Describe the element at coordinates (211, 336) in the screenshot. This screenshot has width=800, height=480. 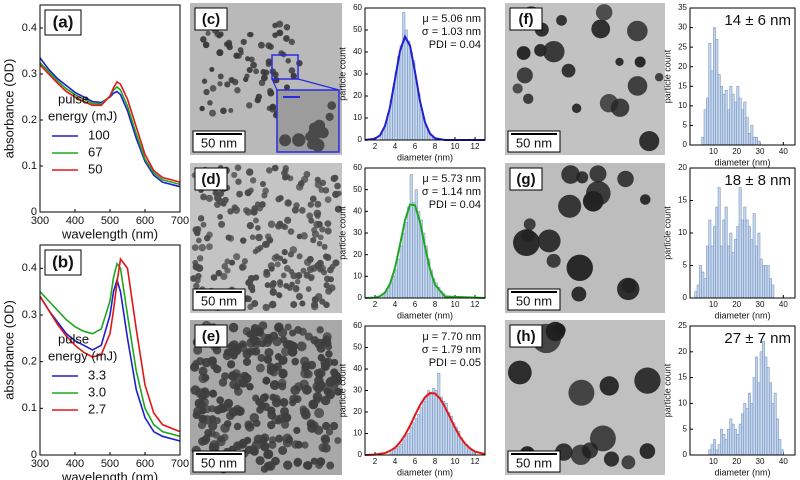
I see `panel-label: (e)` at that location.